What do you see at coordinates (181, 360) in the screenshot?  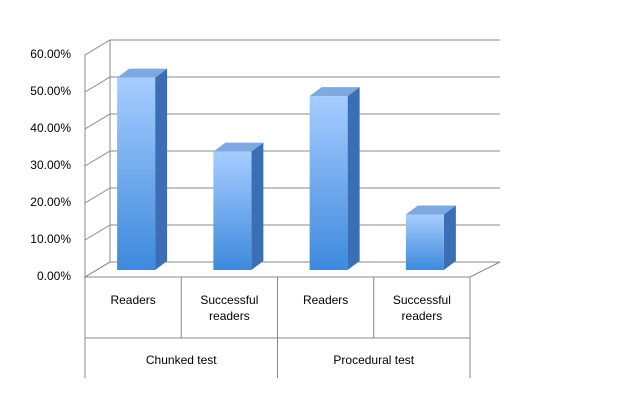 I see `group-label: Chunked test` at bounding box center [181, 360].